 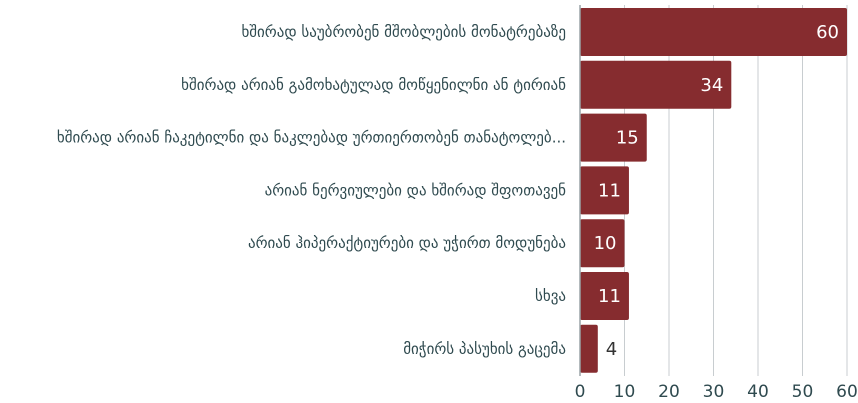 I want to click on x-tick-label: 40, so click(x=758, y=392).